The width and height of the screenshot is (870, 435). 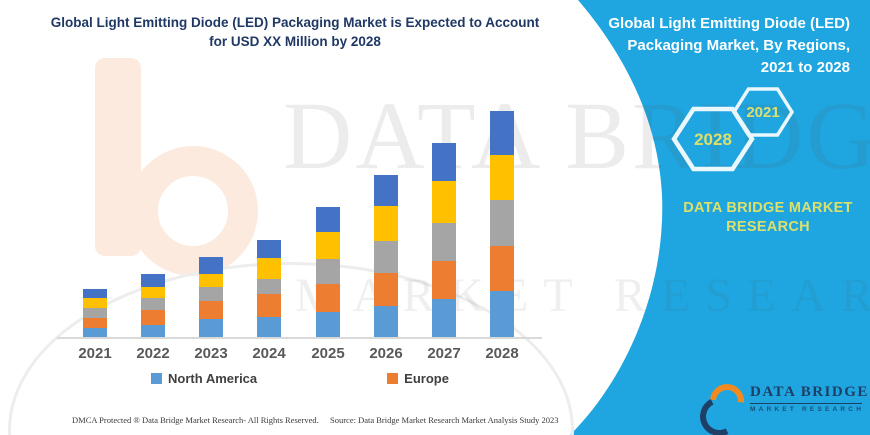 I want to click on stacked-bar-2022, so click(x=153, y=305).